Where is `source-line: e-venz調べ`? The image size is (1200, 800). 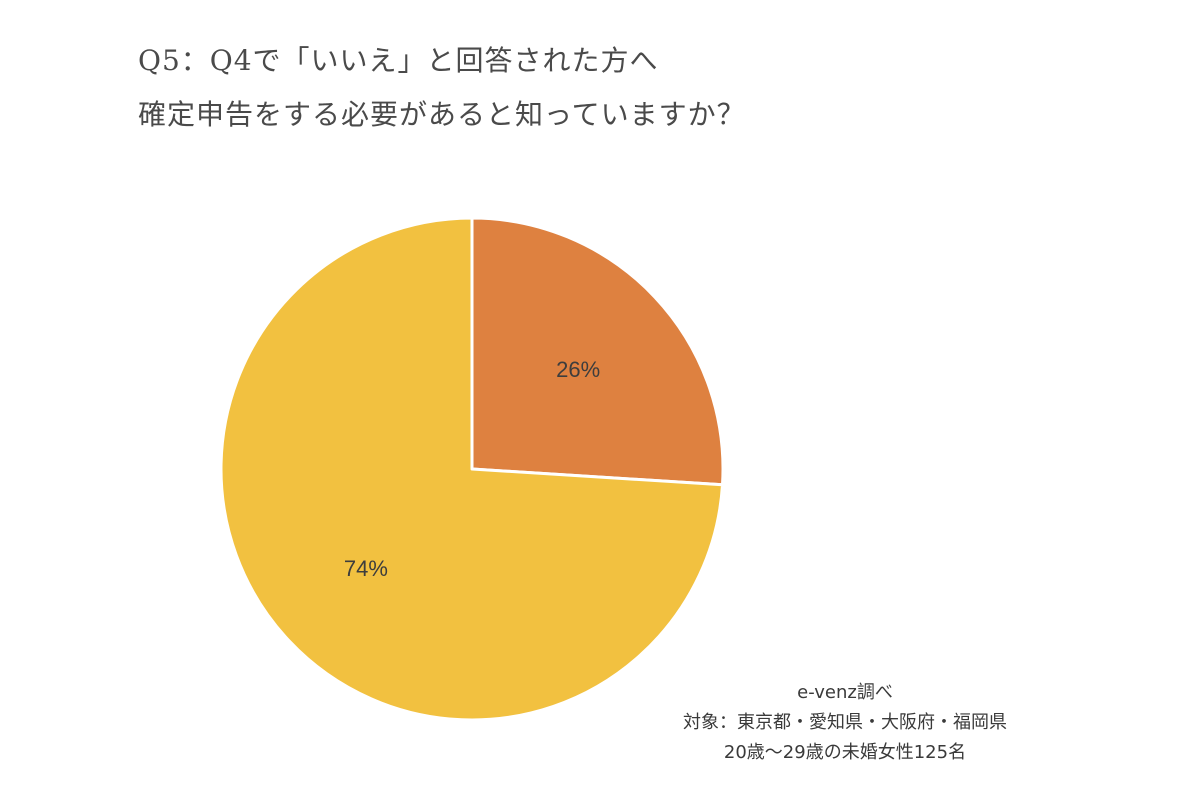
source-line: e-venz調べ is located at coordinates (845, 692).